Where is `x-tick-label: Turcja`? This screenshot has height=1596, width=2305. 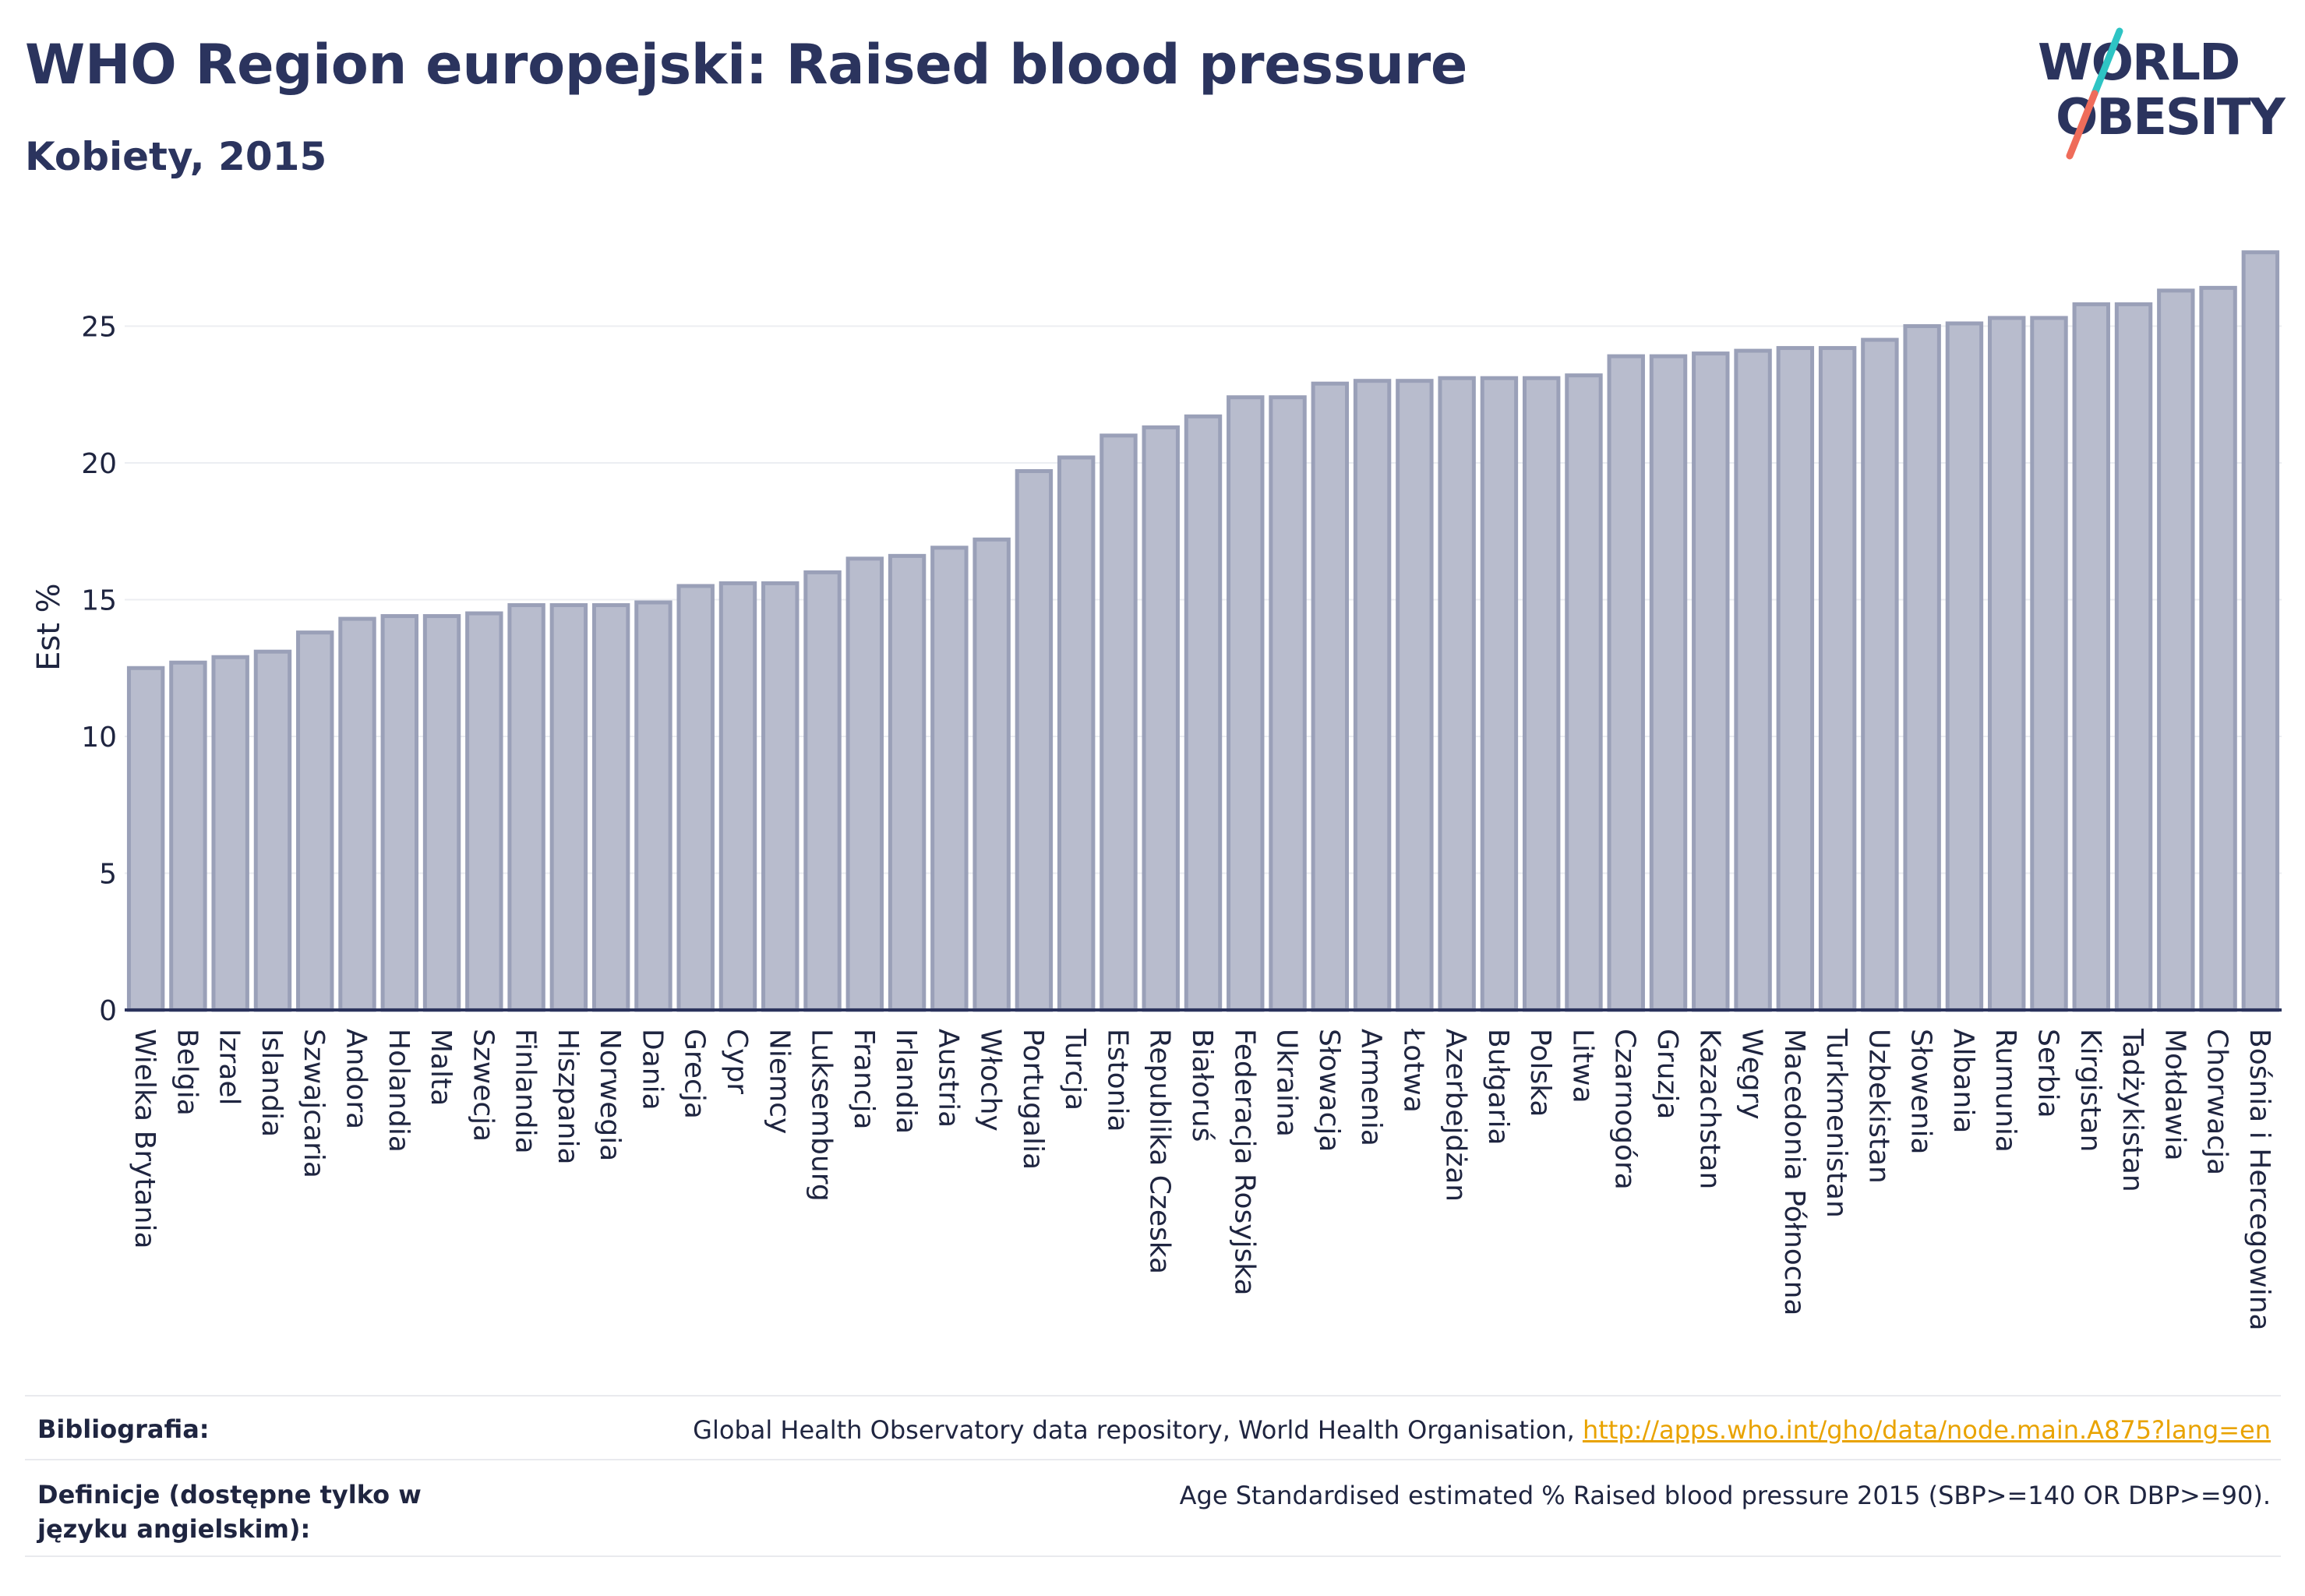 x-tick-label: Turcja is located at coordinates (1075, 1069).